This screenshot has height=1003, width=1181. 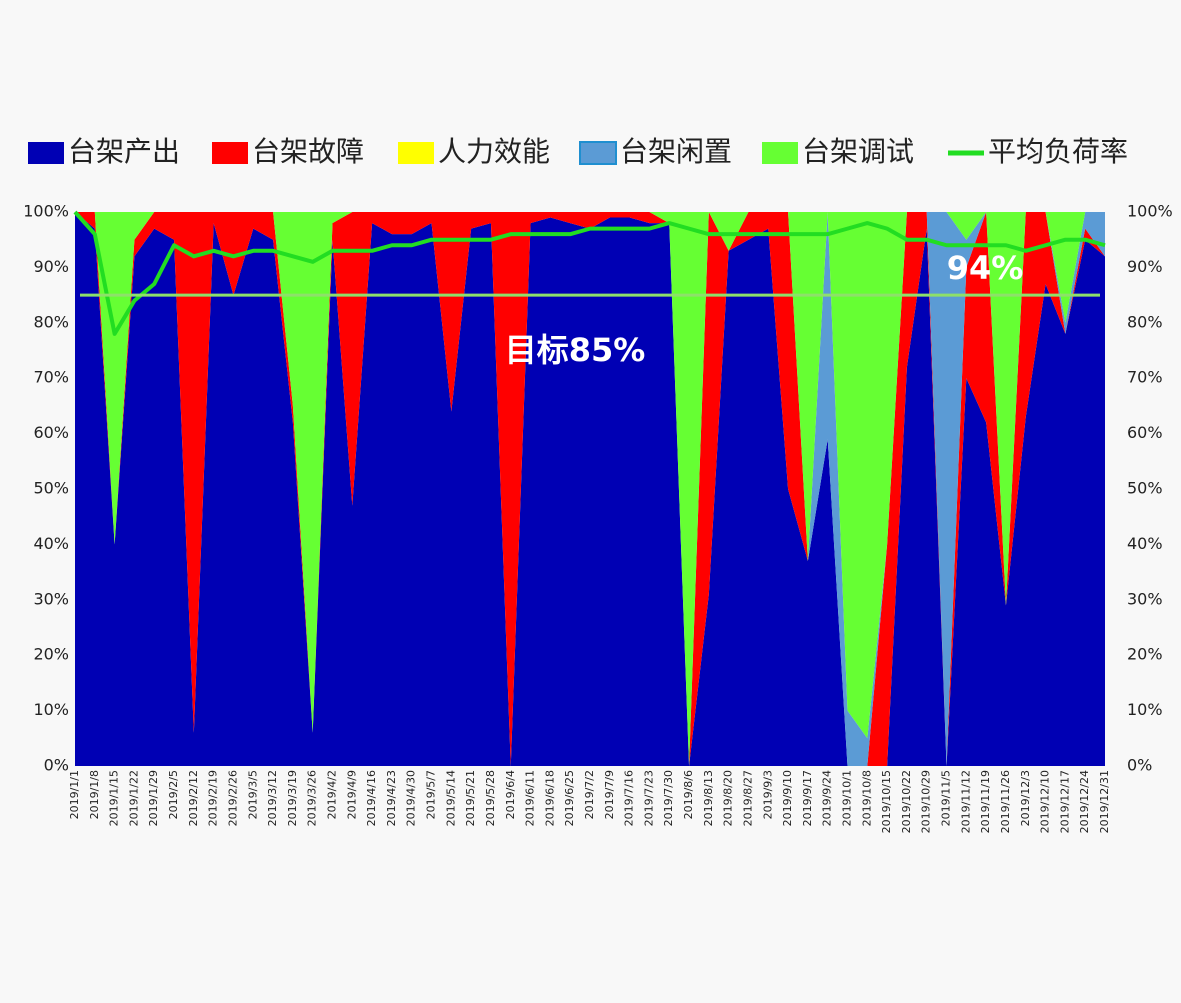 I want to click on y2-tick-label: 100%, so click(x=1150, y=211).